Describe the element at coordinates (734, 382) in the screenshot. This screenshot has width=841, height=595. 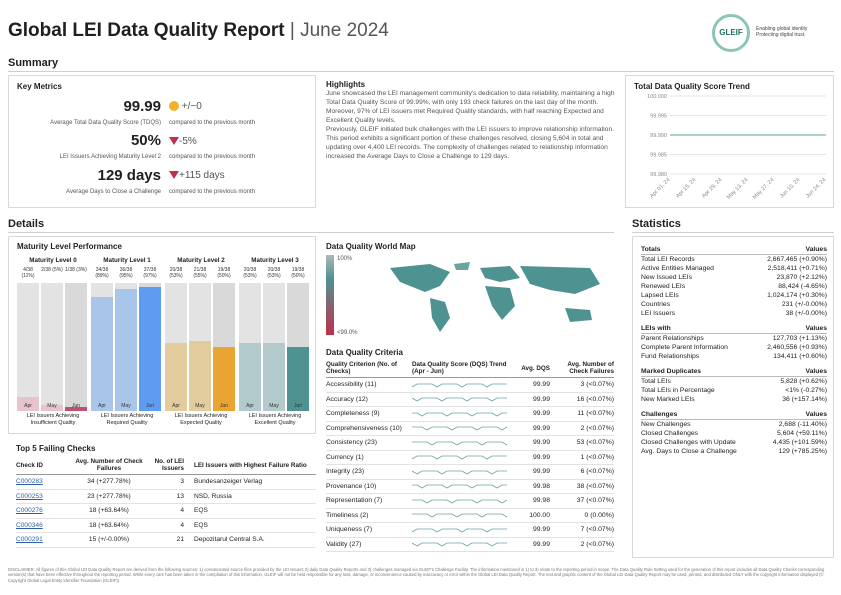
I see `stat-row: Total LEIs 5,828 (+0.62%)` at that location.